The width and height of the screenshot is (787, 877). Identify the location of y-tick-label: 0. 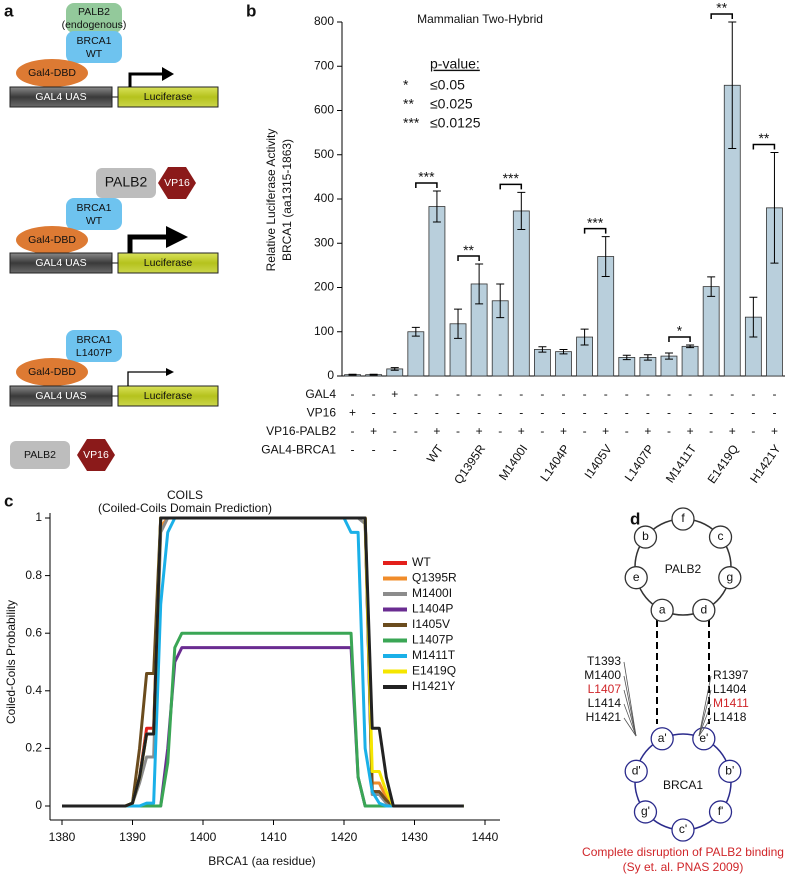
(330, 375).